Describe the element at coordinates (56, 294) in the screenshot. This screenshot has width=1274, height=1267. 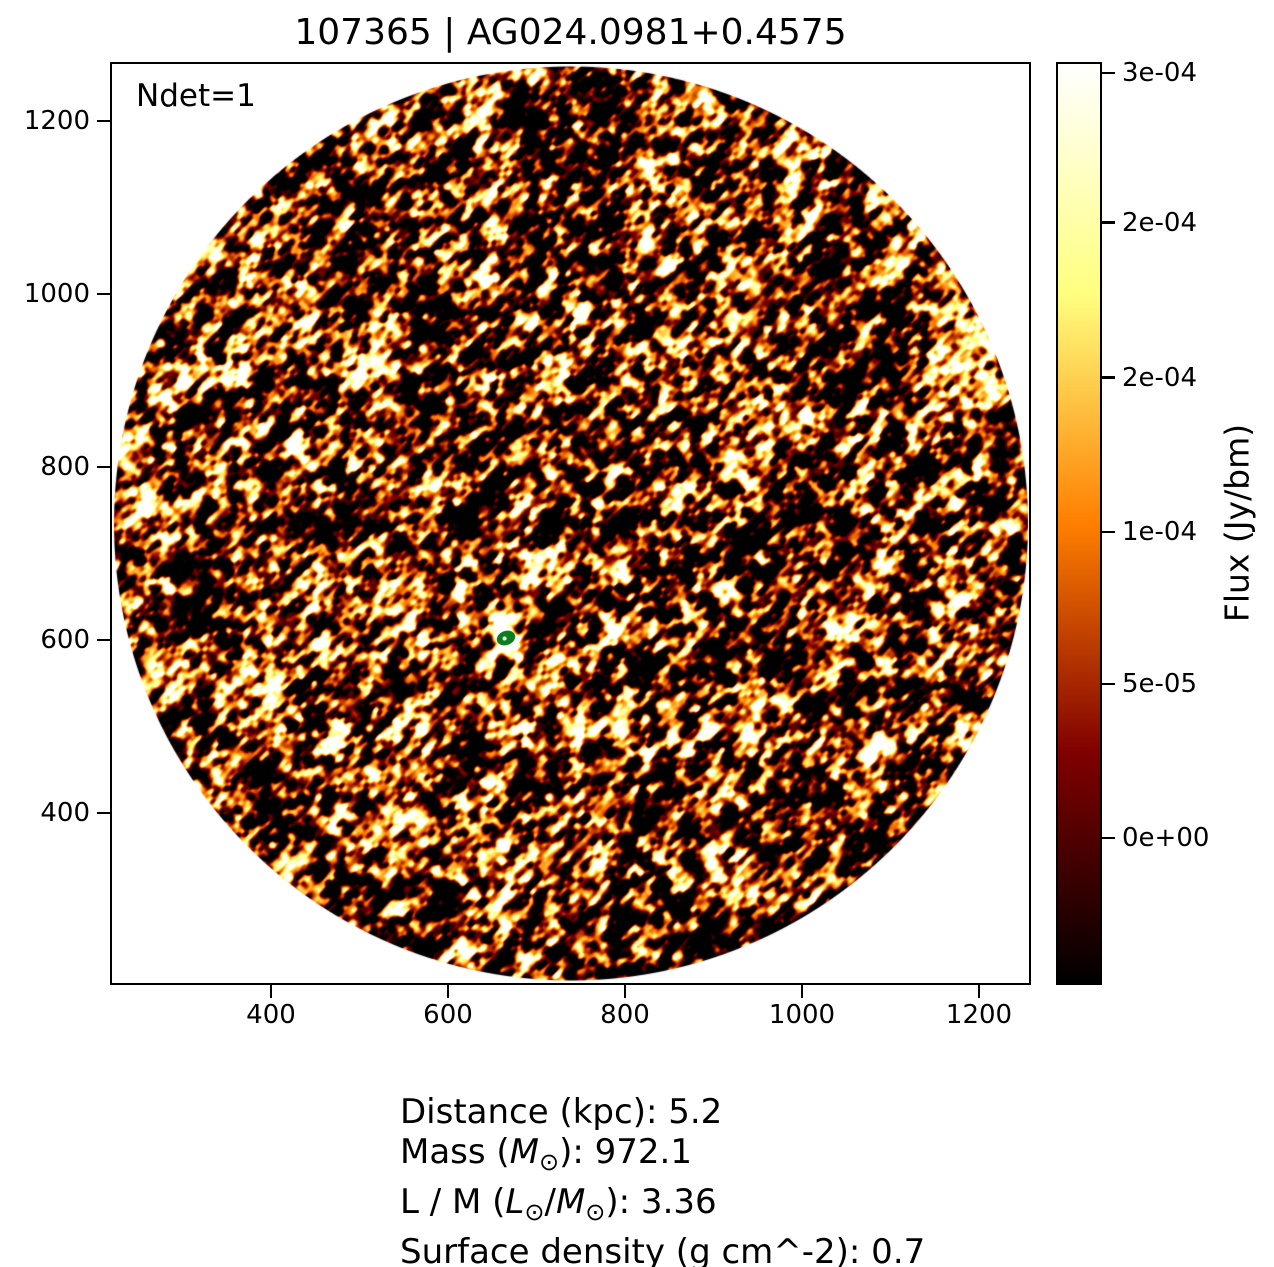
I see `y-axis-tick-label: 1000` at that location.